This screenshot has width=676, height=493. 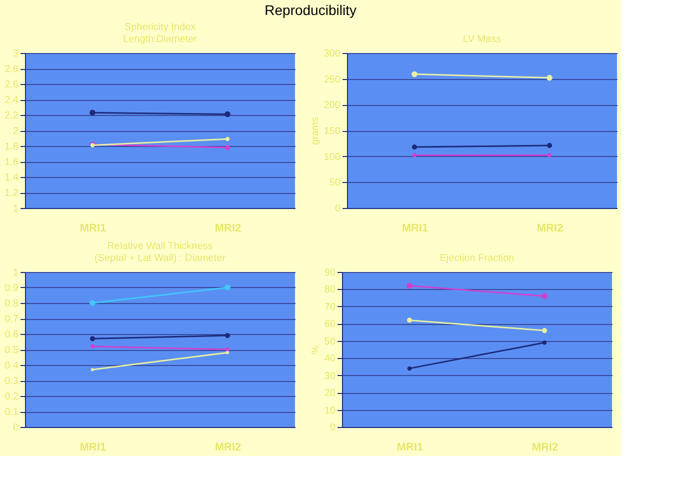 What do you see at coordinates (11, 69) in the screenshot?
I see `y-tick-label: 2.8` at bounding box center [11, 69].